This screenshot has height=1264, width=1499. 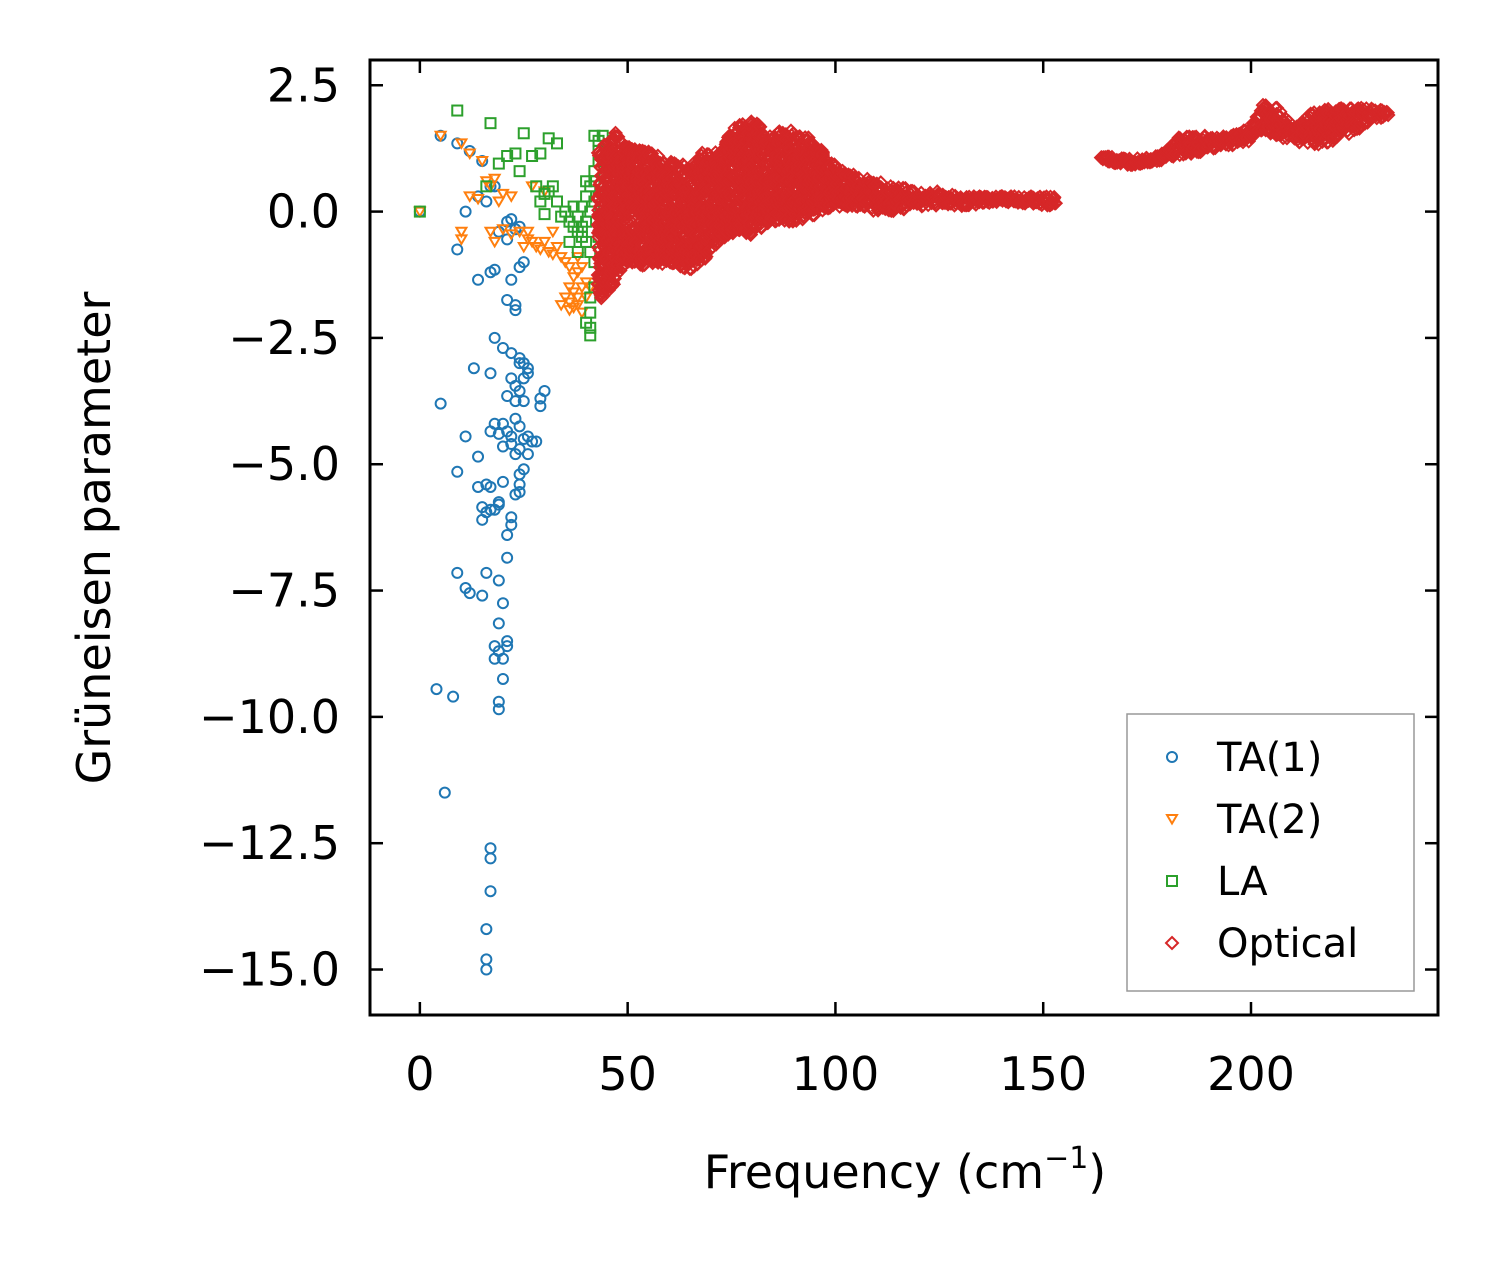 What do you see at coordinates (905, 1170) in the screenshot?
I see `x-axis-title: Frequency (cm−1)` at bounding box center [905, 1170].